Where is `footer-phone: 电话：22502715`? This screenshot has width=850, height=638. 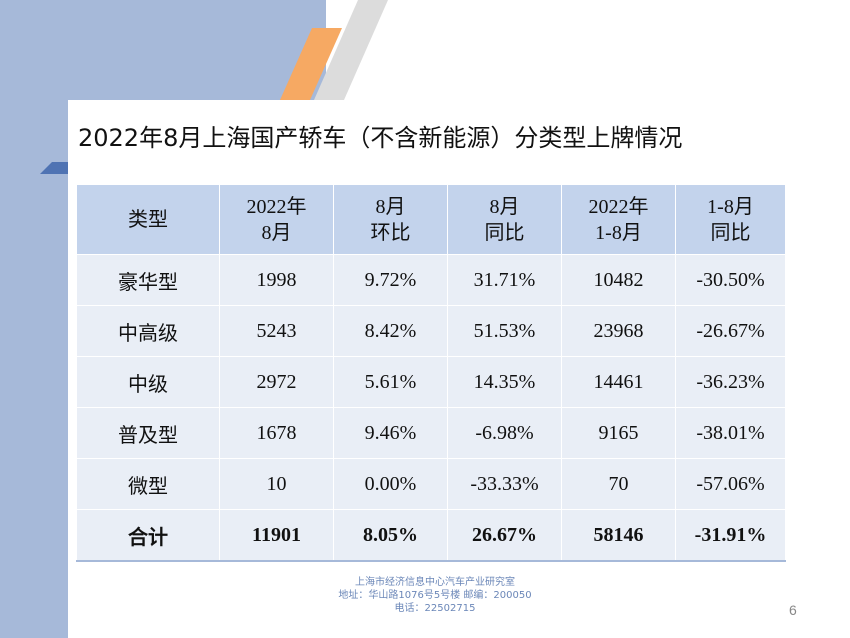 footer-phone: 电话：22502715 is located at coordinates (435, 608).